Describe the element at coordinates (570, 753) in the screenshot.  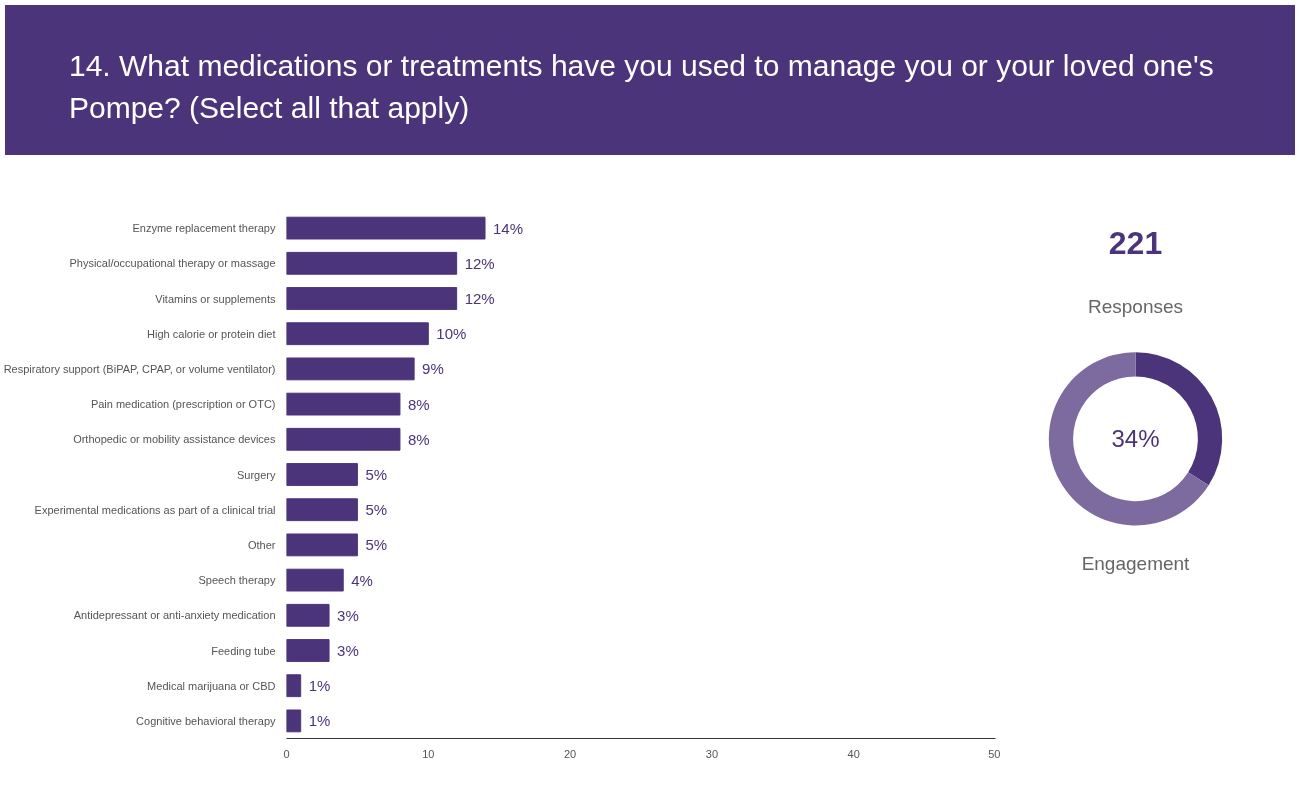
I see `x-tick-label: 20` at that location.